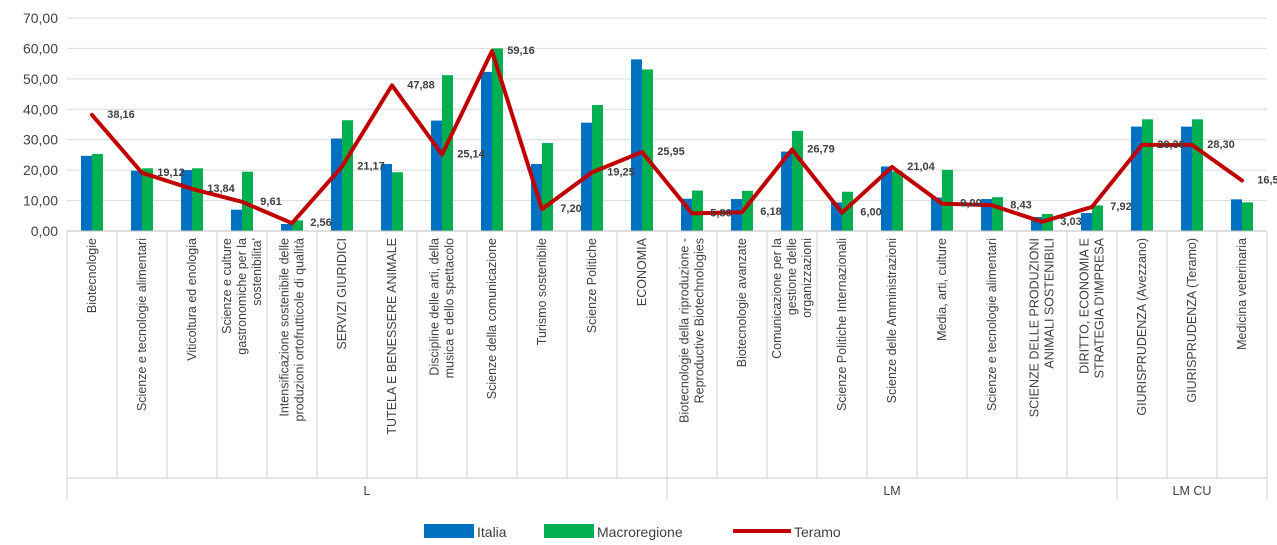 Image resolution: width=1277 pixels, height=545 pixels. What do you see at coordinates (192, 299) in the screenshot?
I see `x-tick-label: Viticoltura ed enologia` at bounding box center [192, 299].